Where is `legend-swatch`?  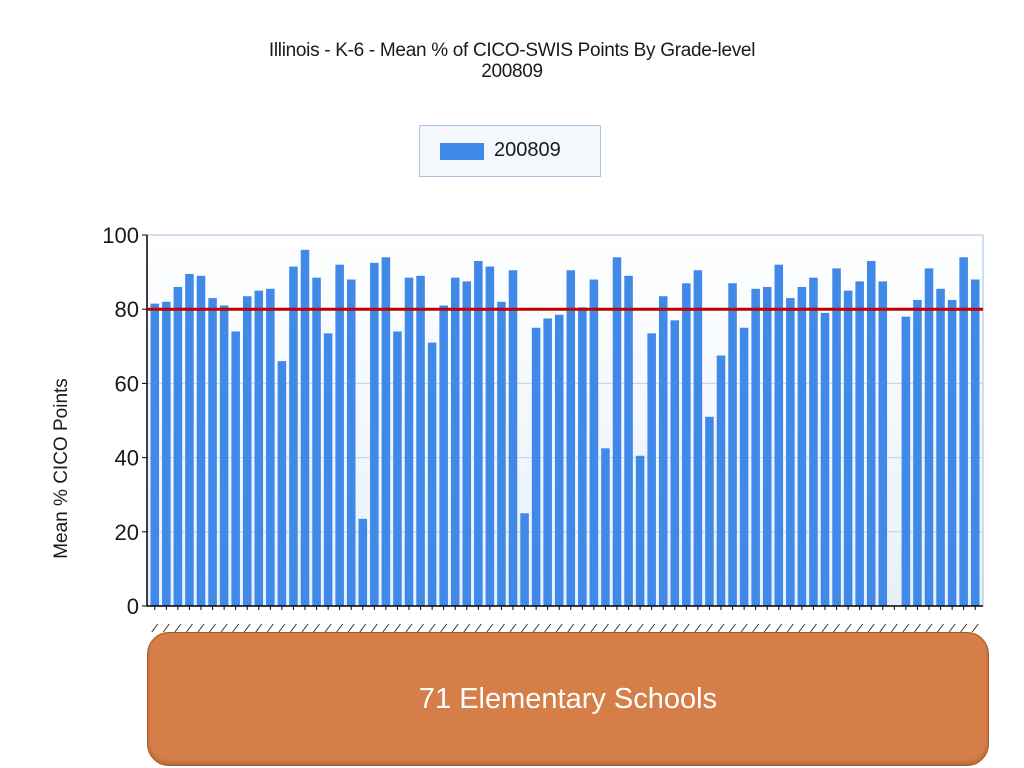 legend-swatch is located at coordinates (462, 151).